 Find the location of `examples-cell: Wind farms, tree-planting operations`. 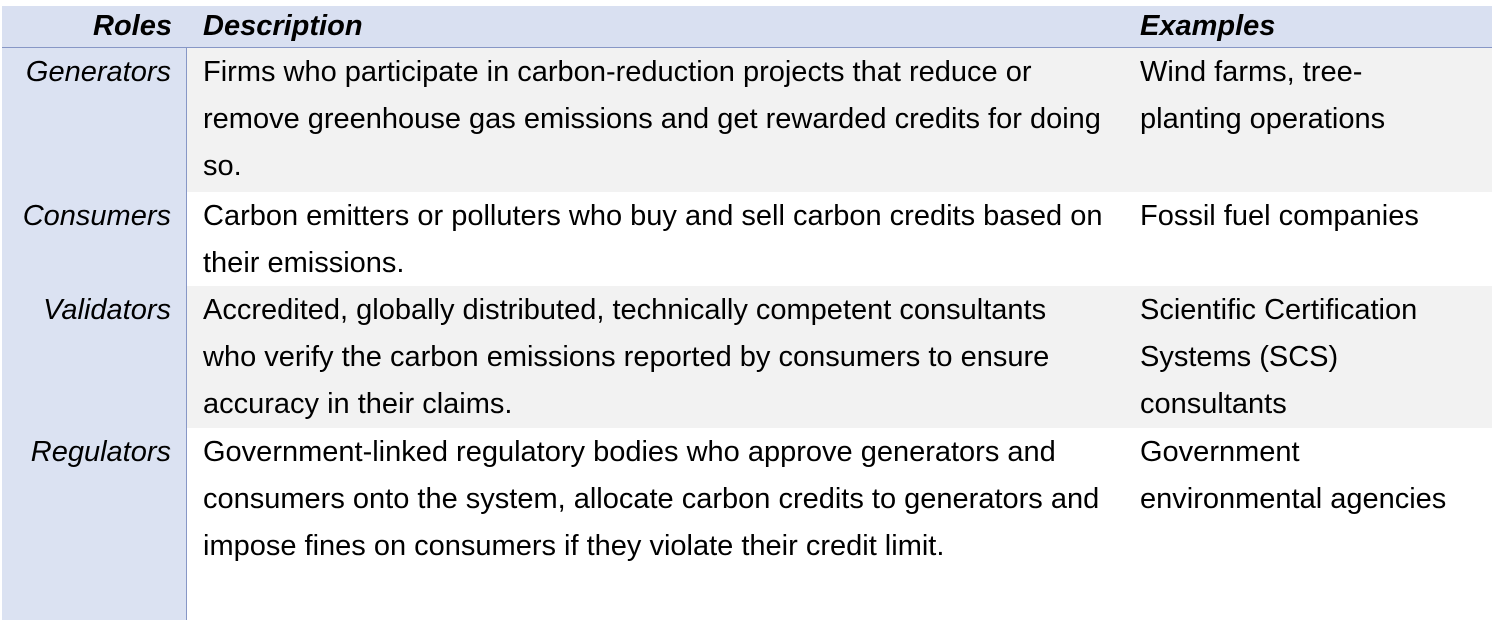

examples-cell: Wind farms, tree-planting operations is located at coordinates (1308, 120).